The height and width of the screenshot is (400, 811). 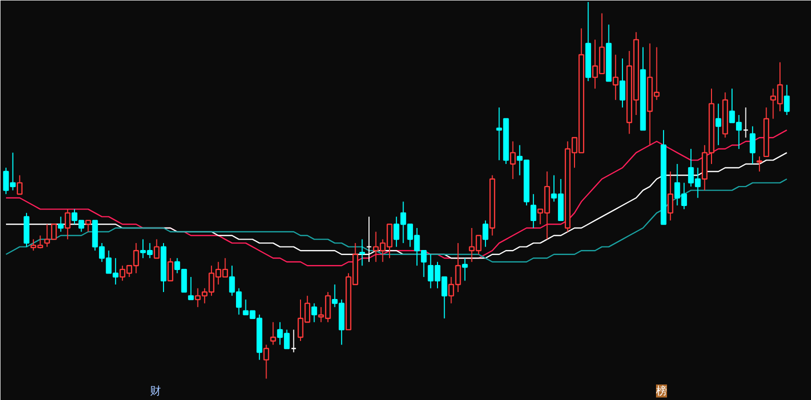 What do you see at coordinates (661, 391) in the screenshot?
I see `text: 榜` at bounding box center [661, 391].